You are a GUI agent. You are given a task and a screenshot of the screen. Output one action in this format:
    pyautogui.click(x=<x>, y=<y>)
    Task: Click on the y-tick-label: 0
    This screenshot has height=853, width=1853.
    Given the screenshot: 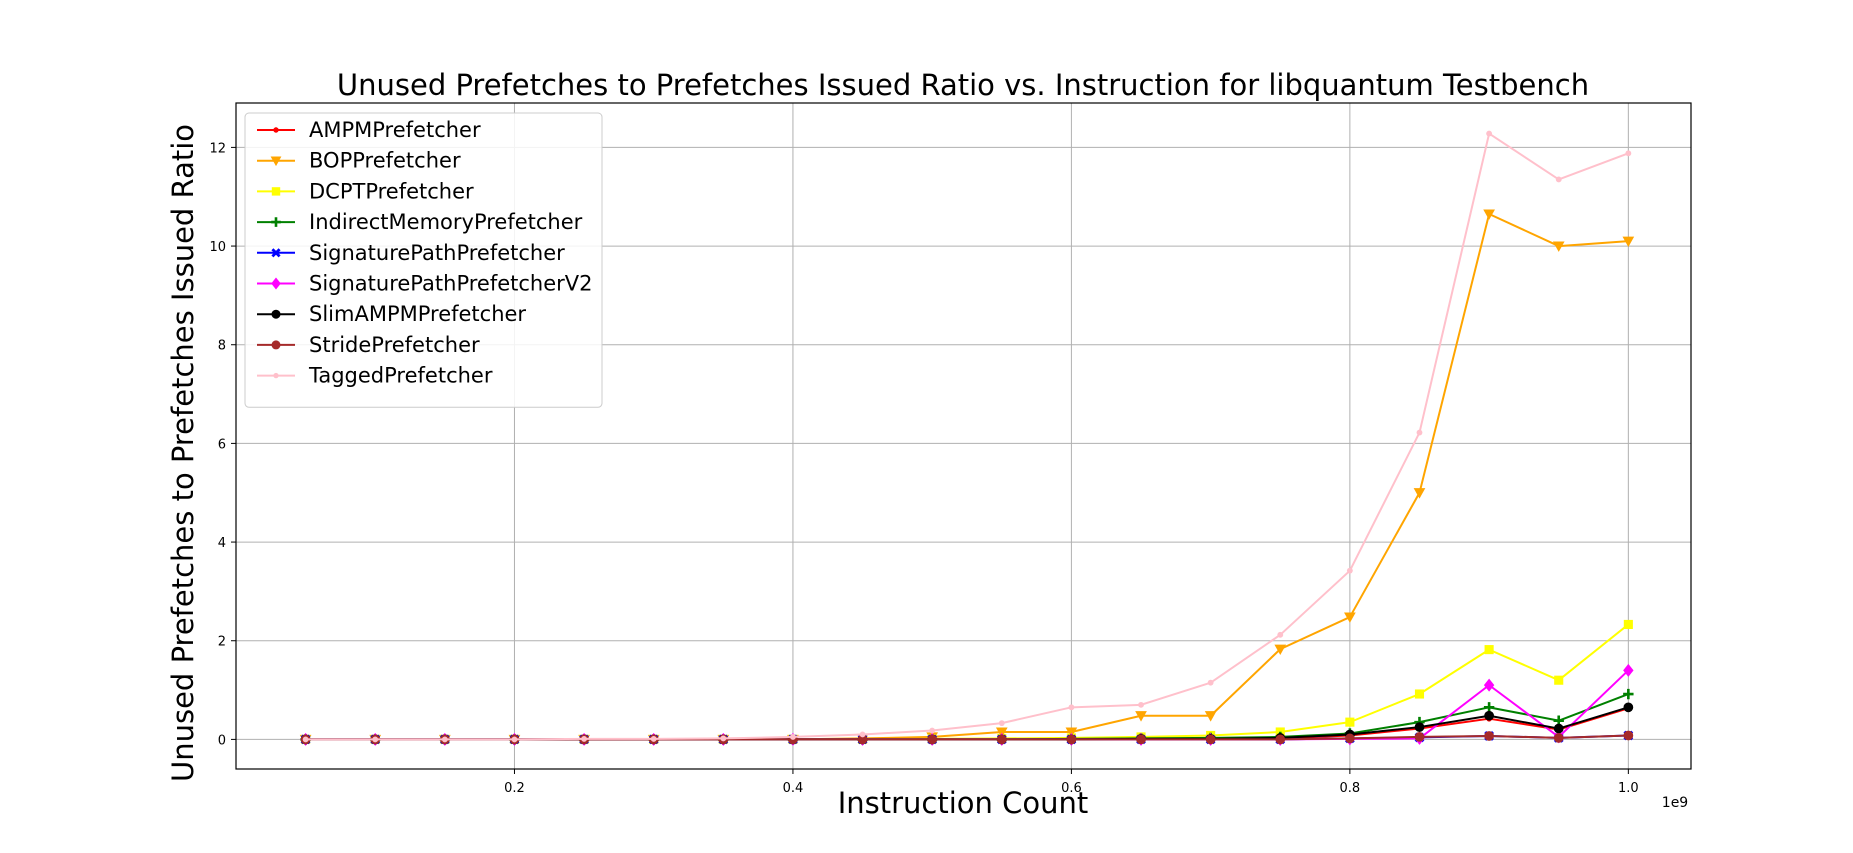 What is the action you would take?
    pyautogui.click(x=222, y=740)
    